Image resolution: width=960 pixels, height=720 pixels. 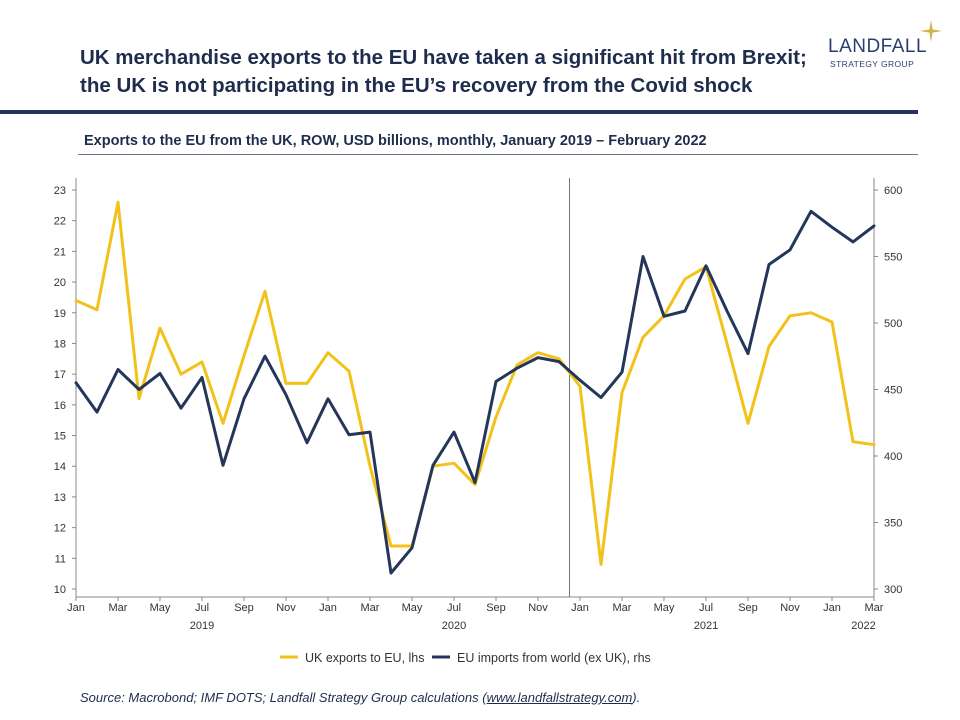 I want to click on logo-name: LANDFALL, so click(x=878, y=46).